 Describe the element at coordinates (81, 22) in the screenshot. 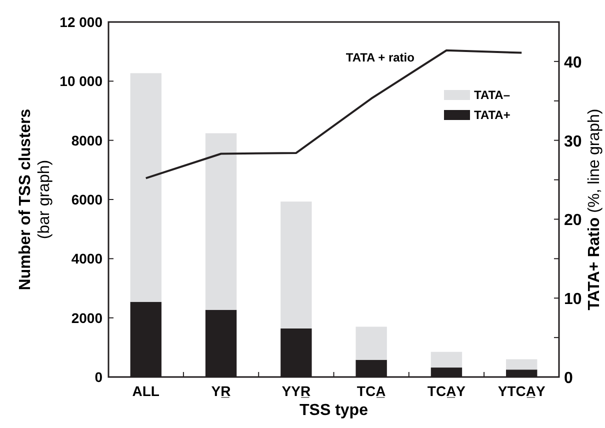

I see `y-tick-label: 12 000` at that location.